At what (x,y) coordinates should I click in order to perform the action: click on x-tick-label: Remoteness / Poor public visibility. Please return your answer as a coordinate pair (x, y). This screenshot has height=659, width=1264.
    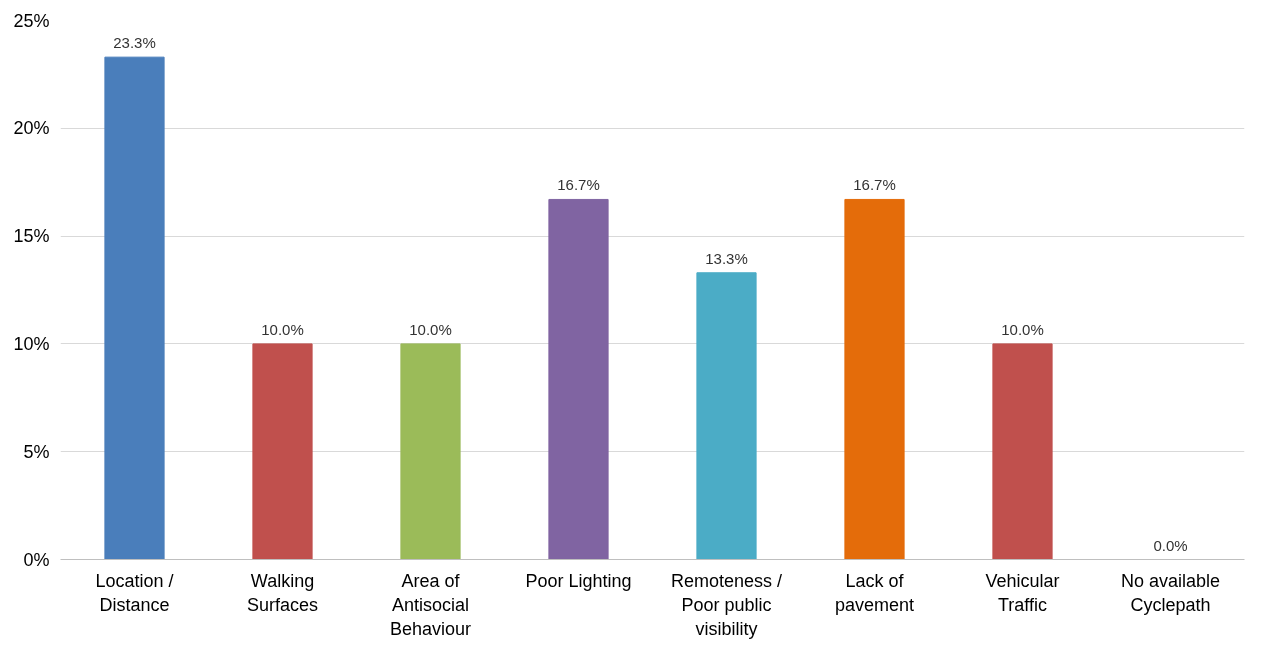
    Looking at the image, I should click on (726, 604).